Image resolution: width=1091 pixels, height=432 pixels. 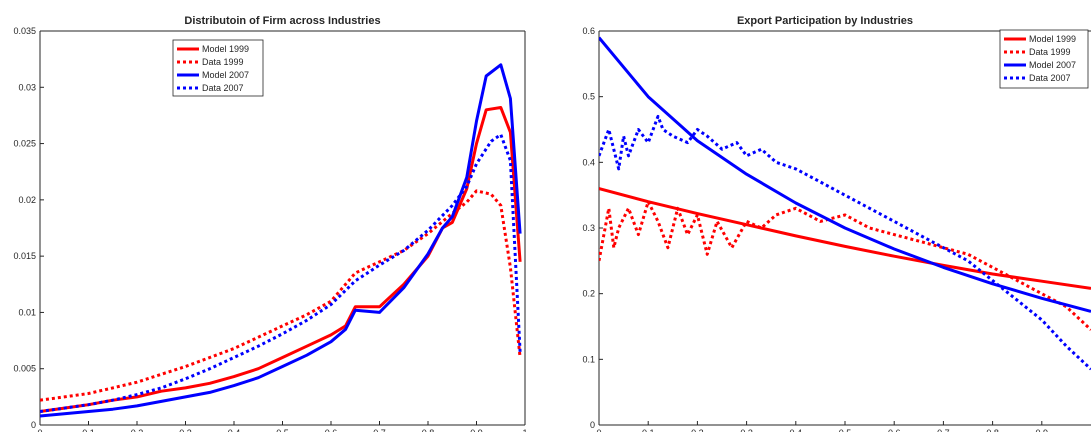 What do you see at coordinates (588, 359) in the screenshot?
I see `y-tick-label: 0.1` at bounding box center [588, 359].